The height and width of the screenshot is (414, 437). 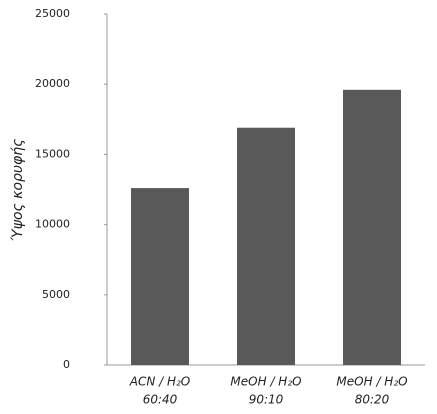 What do you see at coordinates (160, 382) in the screenshot?
I see `x-tick-label: ACN / H₂O` at bounding box center [160, 382].